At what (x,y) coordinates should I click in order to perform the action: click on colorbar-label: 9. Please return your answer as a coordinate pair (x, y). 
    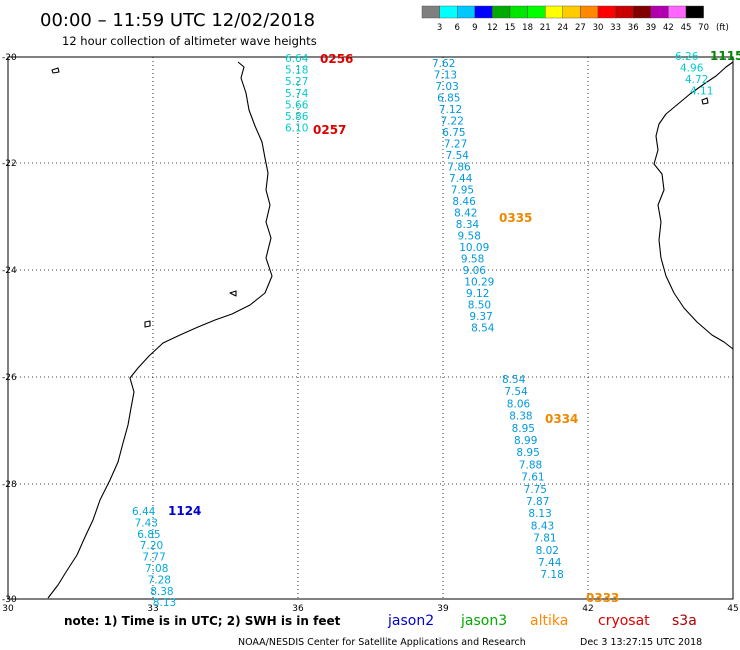
    Looking at the image, I should click on (474, 28).